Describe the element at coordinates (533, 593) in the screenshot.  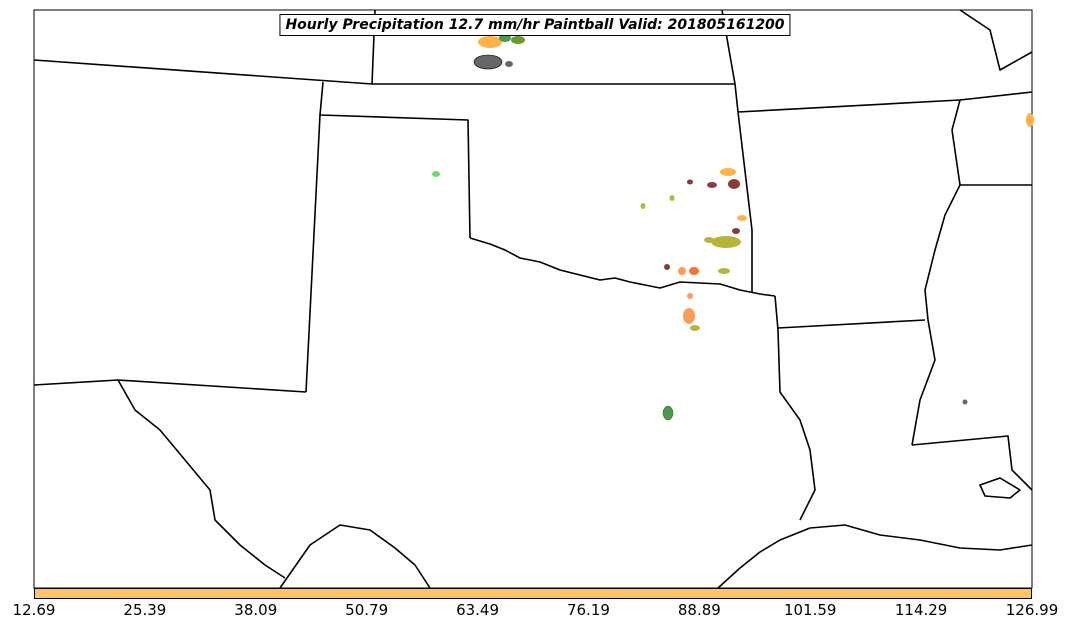
I see `colorbar` at that location.